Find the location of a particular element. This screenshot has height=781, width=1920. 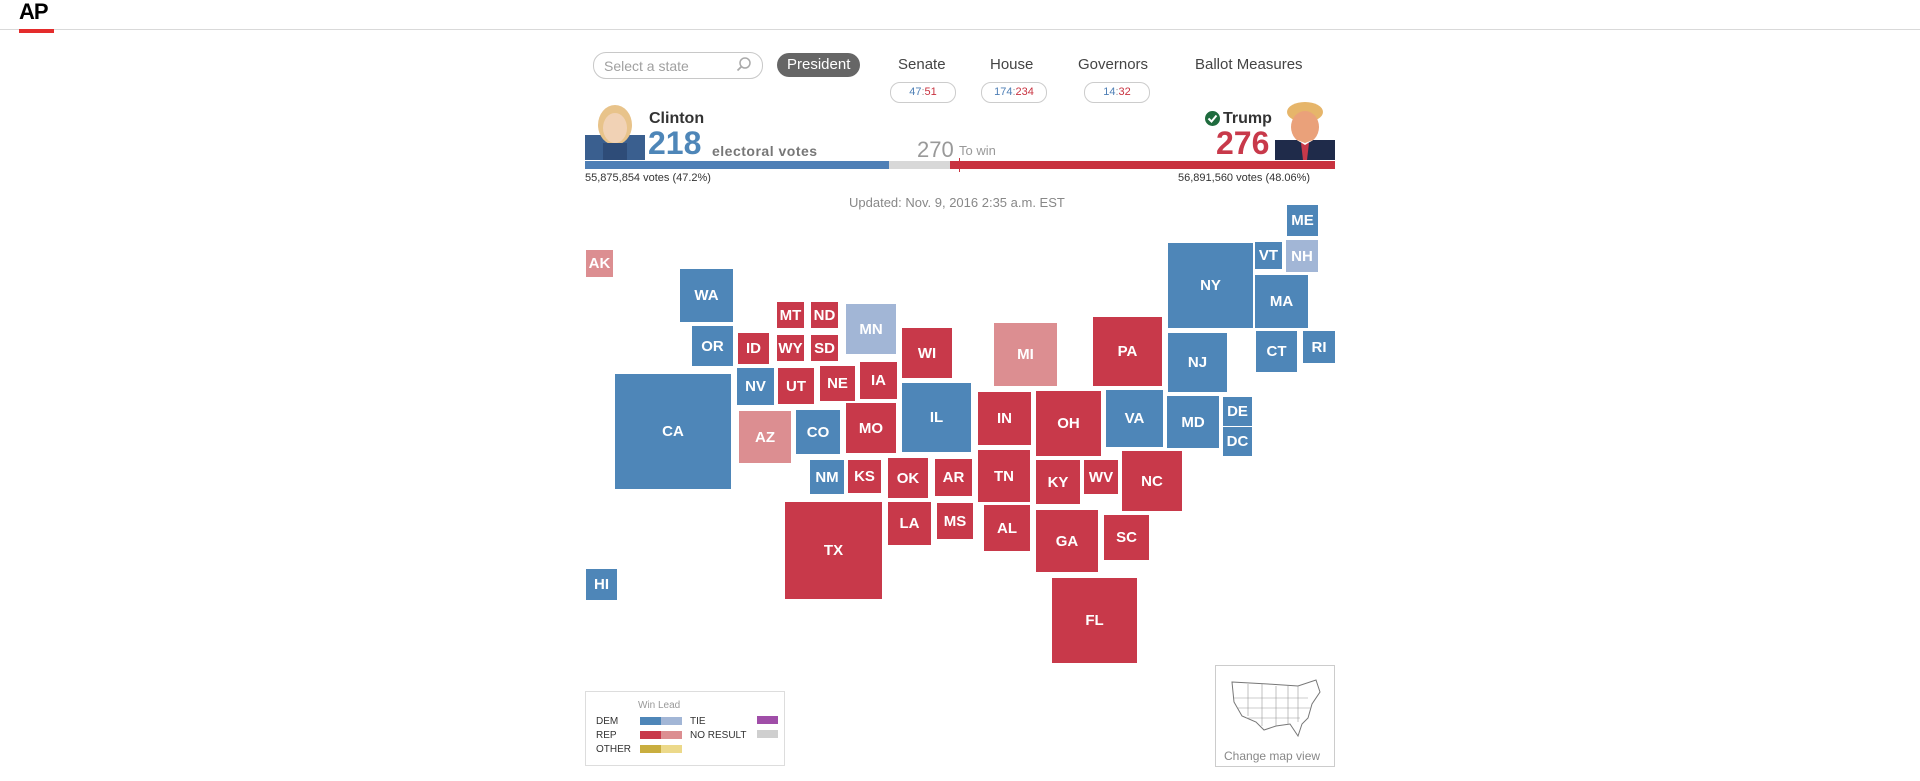

governors-dem-count: 14 is located at coordinates (1109, 92).